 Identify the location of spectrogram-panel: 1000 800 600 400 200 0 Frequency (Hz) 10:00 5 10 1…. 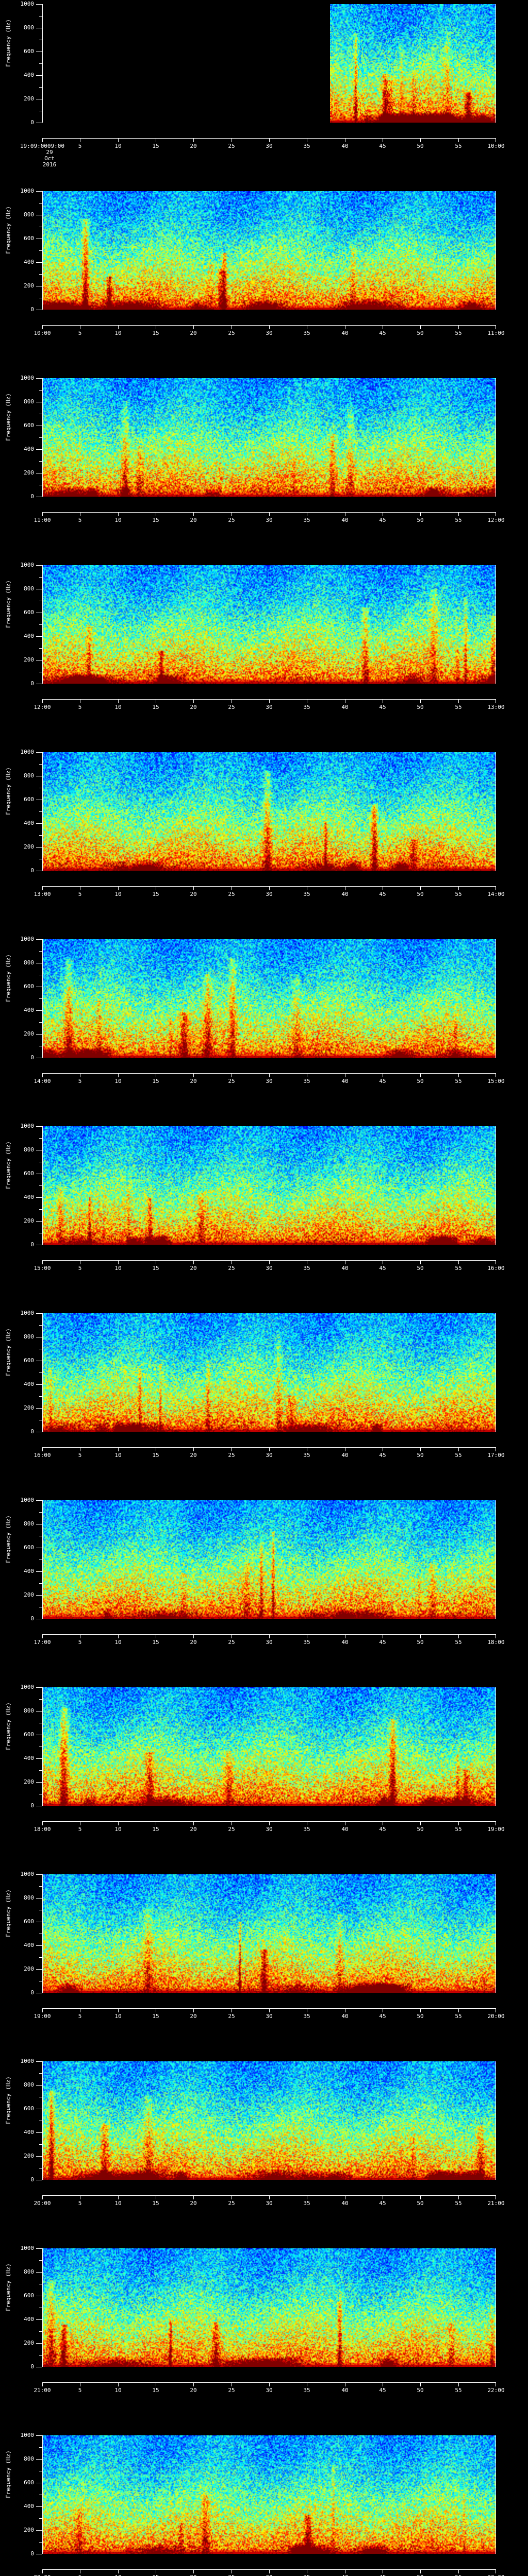
(264, 280).